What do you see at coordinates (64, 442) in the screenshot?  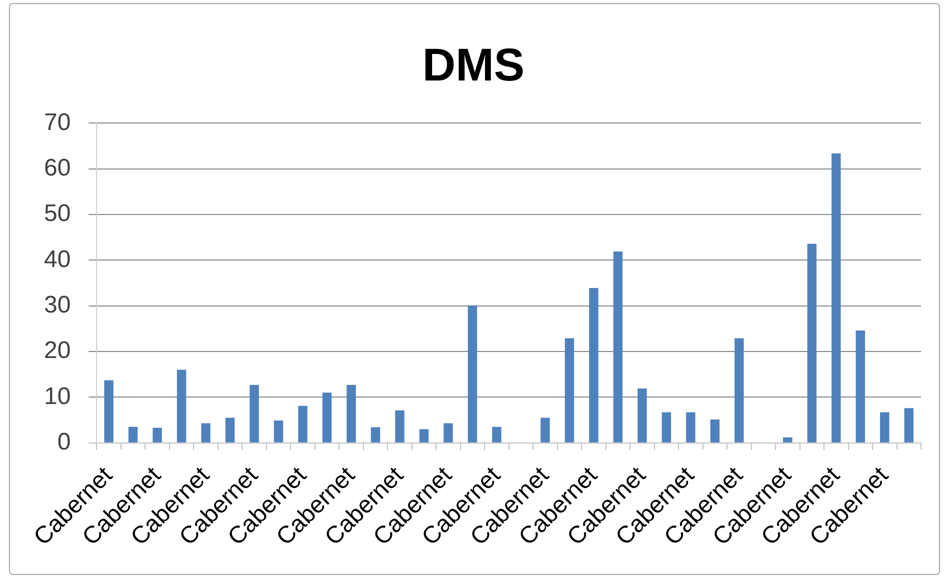 I see `y-tick-label: 0` at bounding box center [64, 442].